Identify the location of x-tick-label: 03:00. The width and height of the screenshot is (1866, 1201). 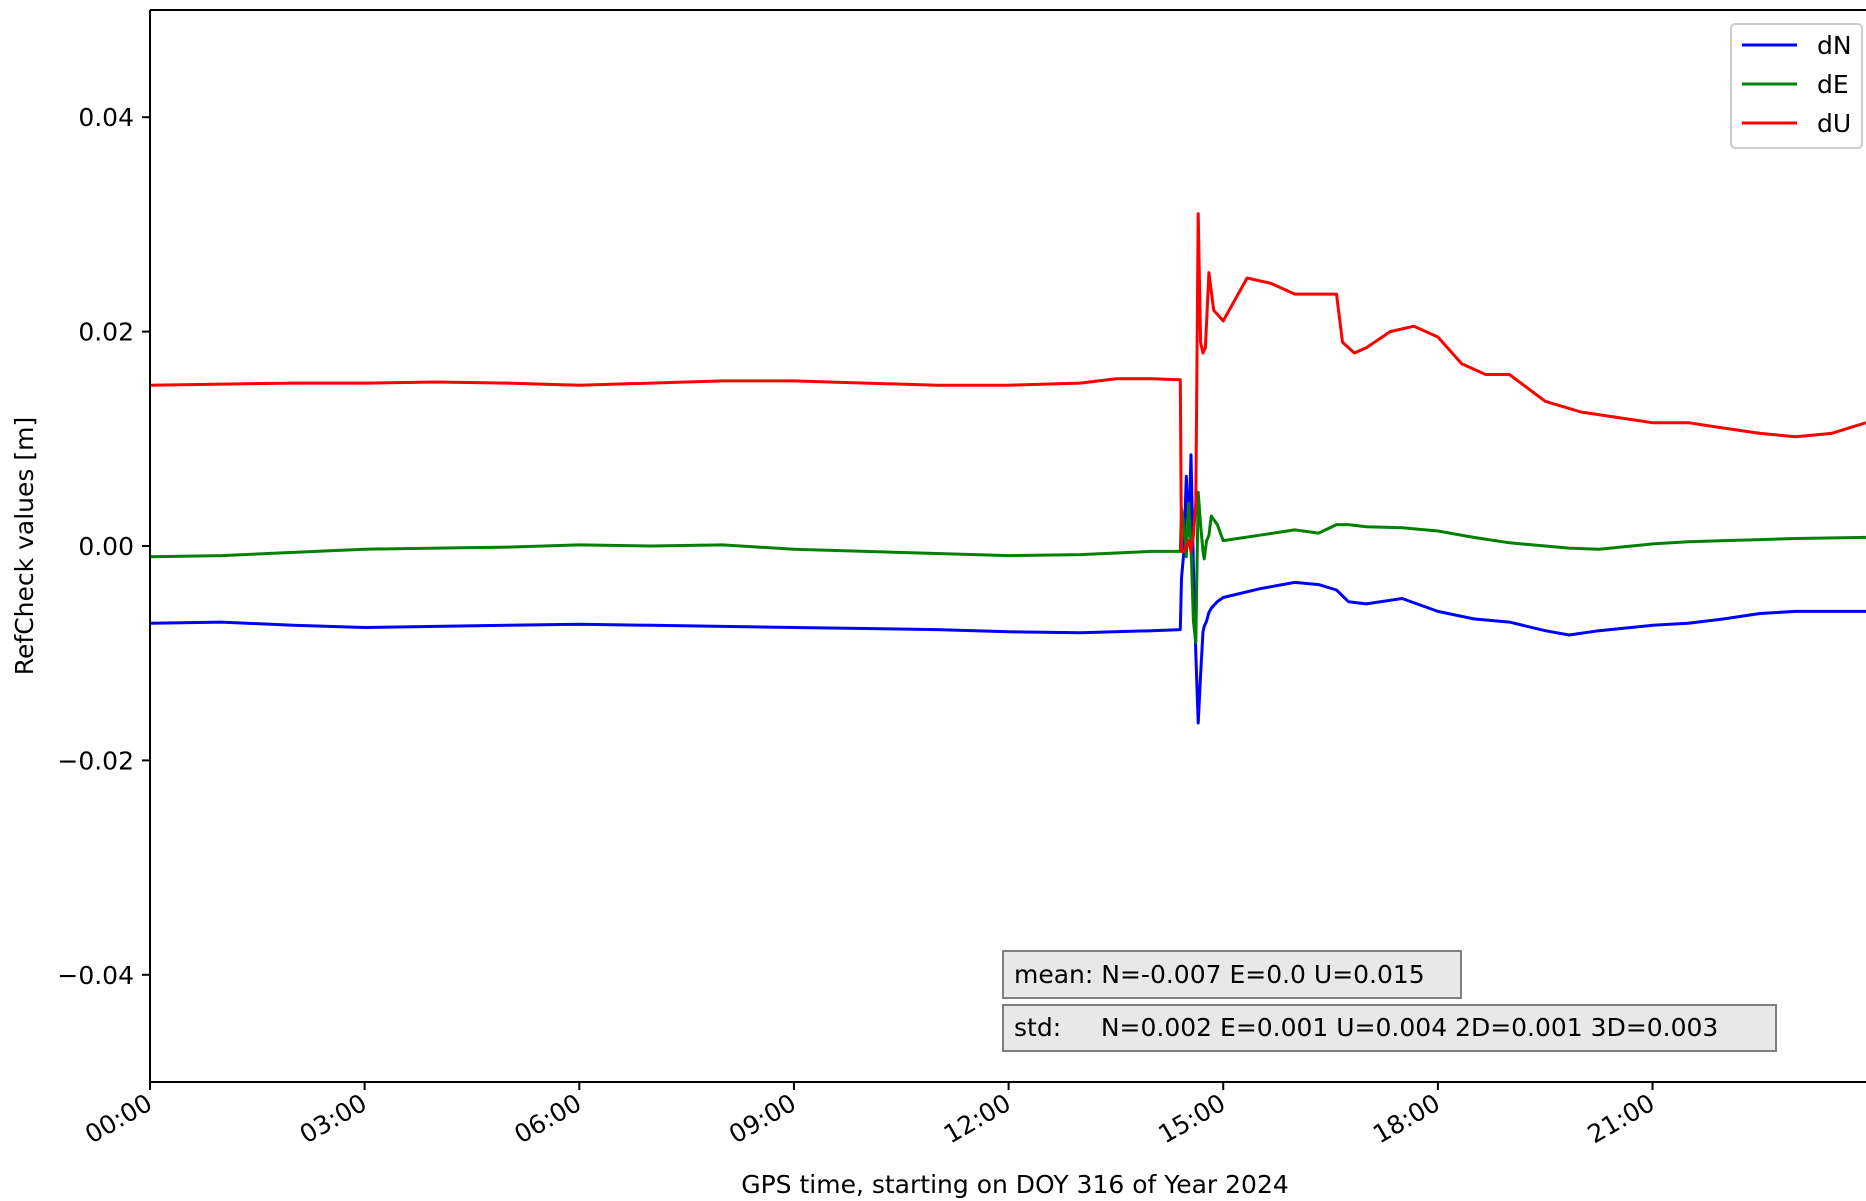
(333, 1118).